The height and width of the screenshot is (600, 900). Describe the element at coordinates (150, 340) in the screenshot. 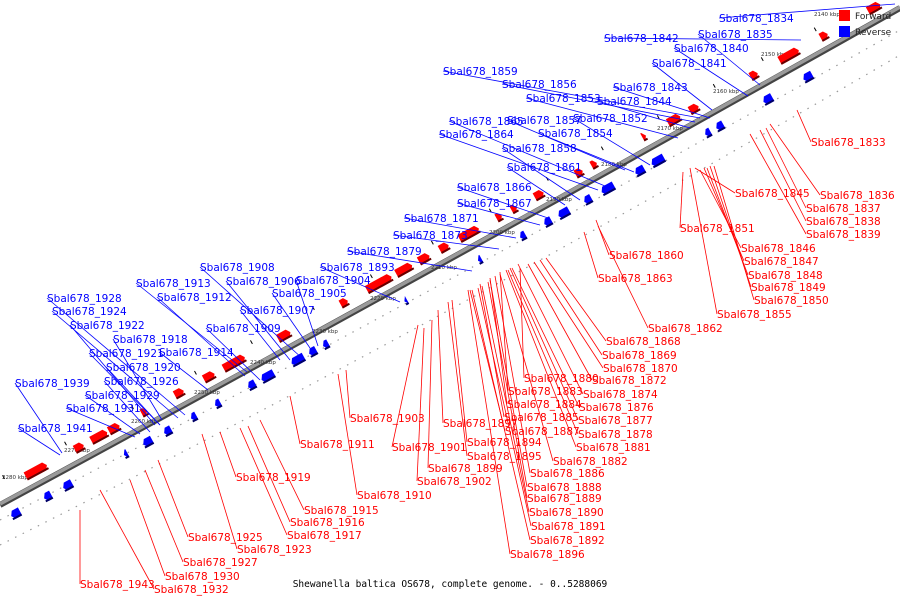

I see `gene-label: Sbal678_1918` at that location.